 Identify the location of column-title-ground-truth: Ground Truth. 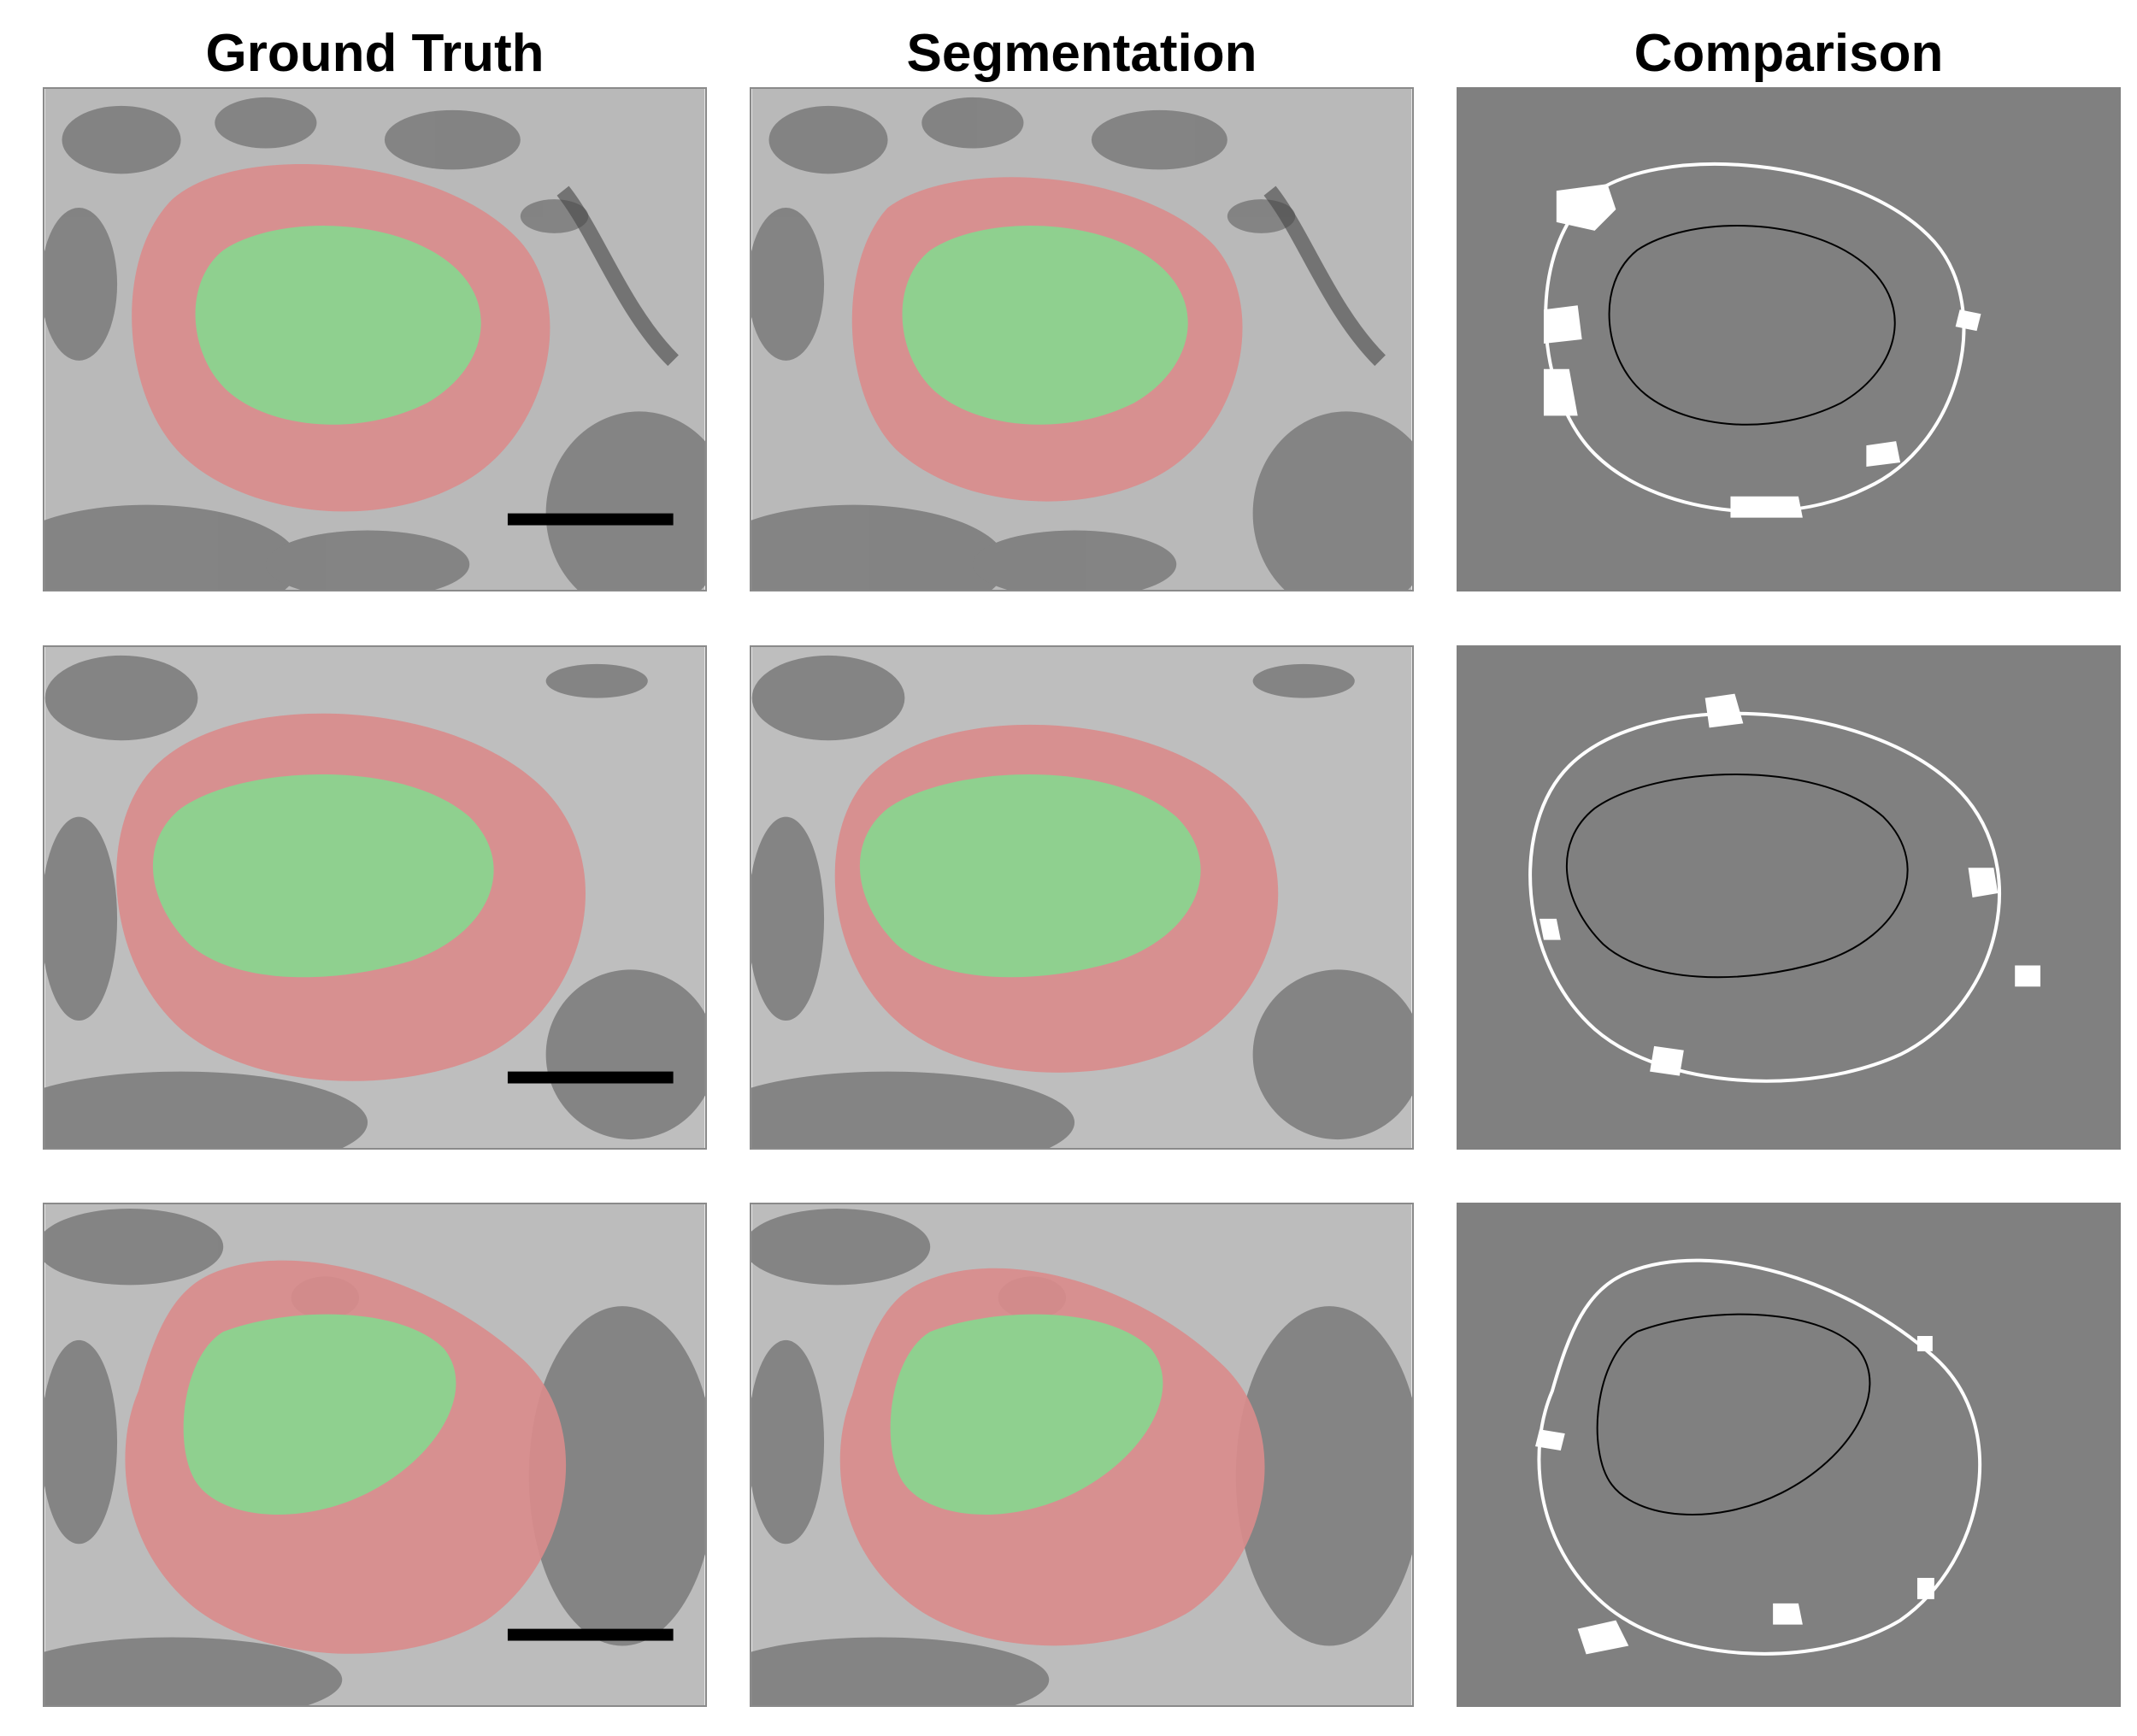
(375, 54).